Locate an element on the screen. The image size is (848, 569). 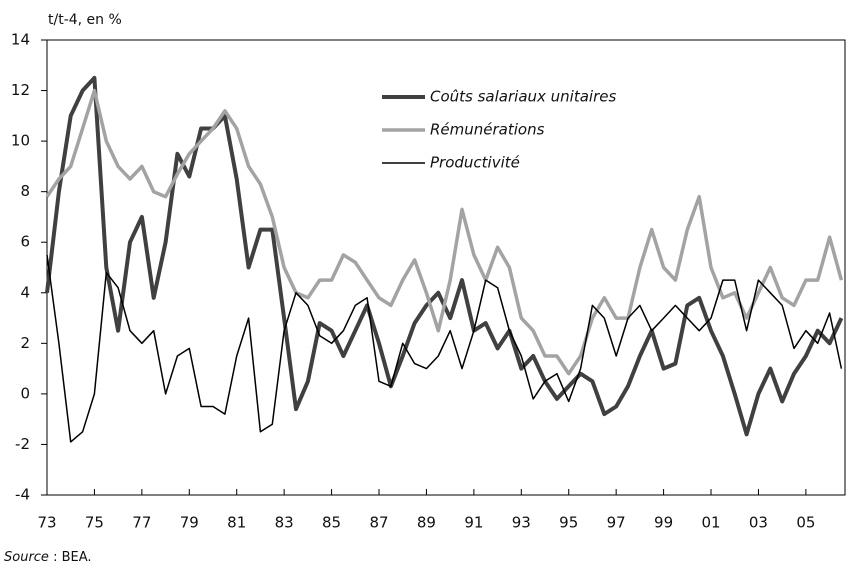
x-tick-label: 95 is located at coordinates (568, 523).